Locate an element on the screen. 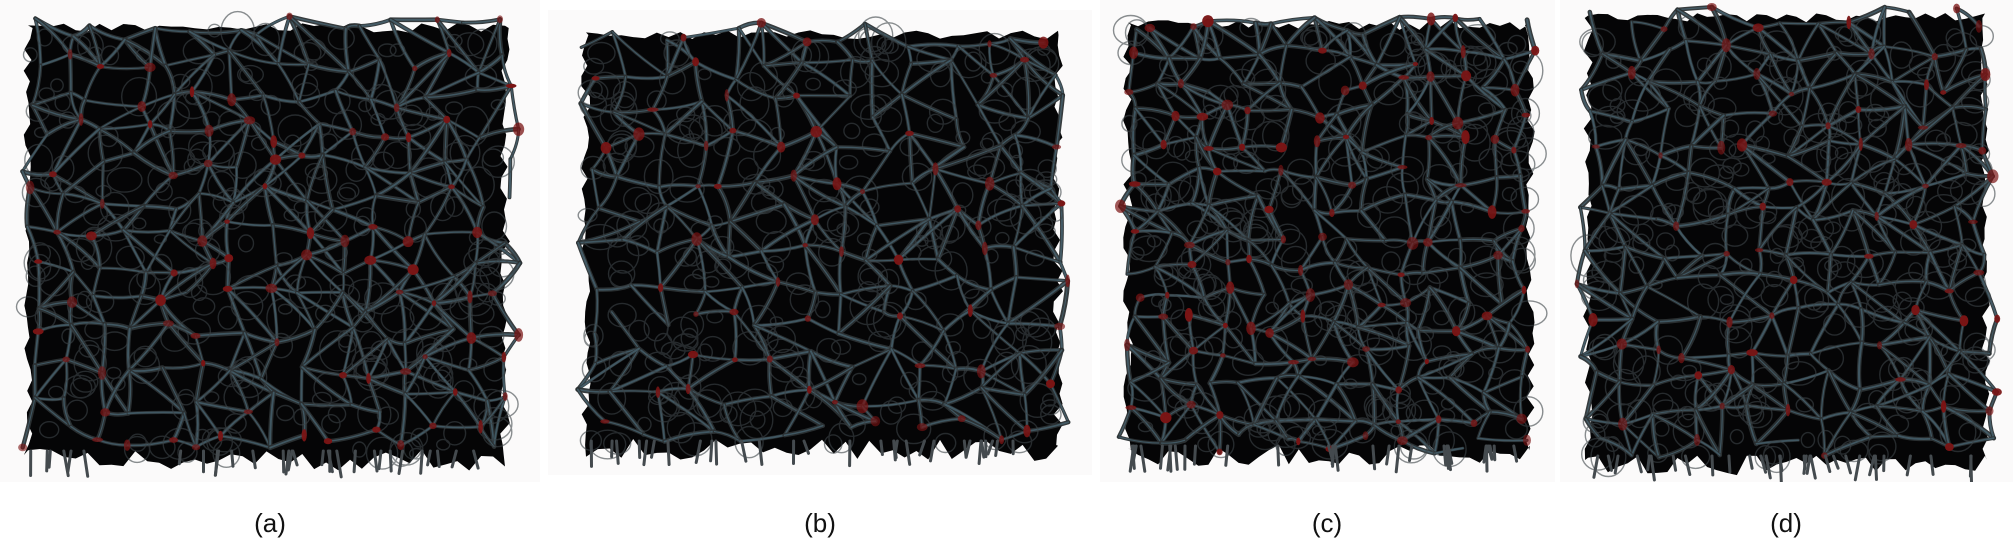 The width and height of the screenshot is (2013, 549). caption-c: (c) is located at coordinates (1327, 523).